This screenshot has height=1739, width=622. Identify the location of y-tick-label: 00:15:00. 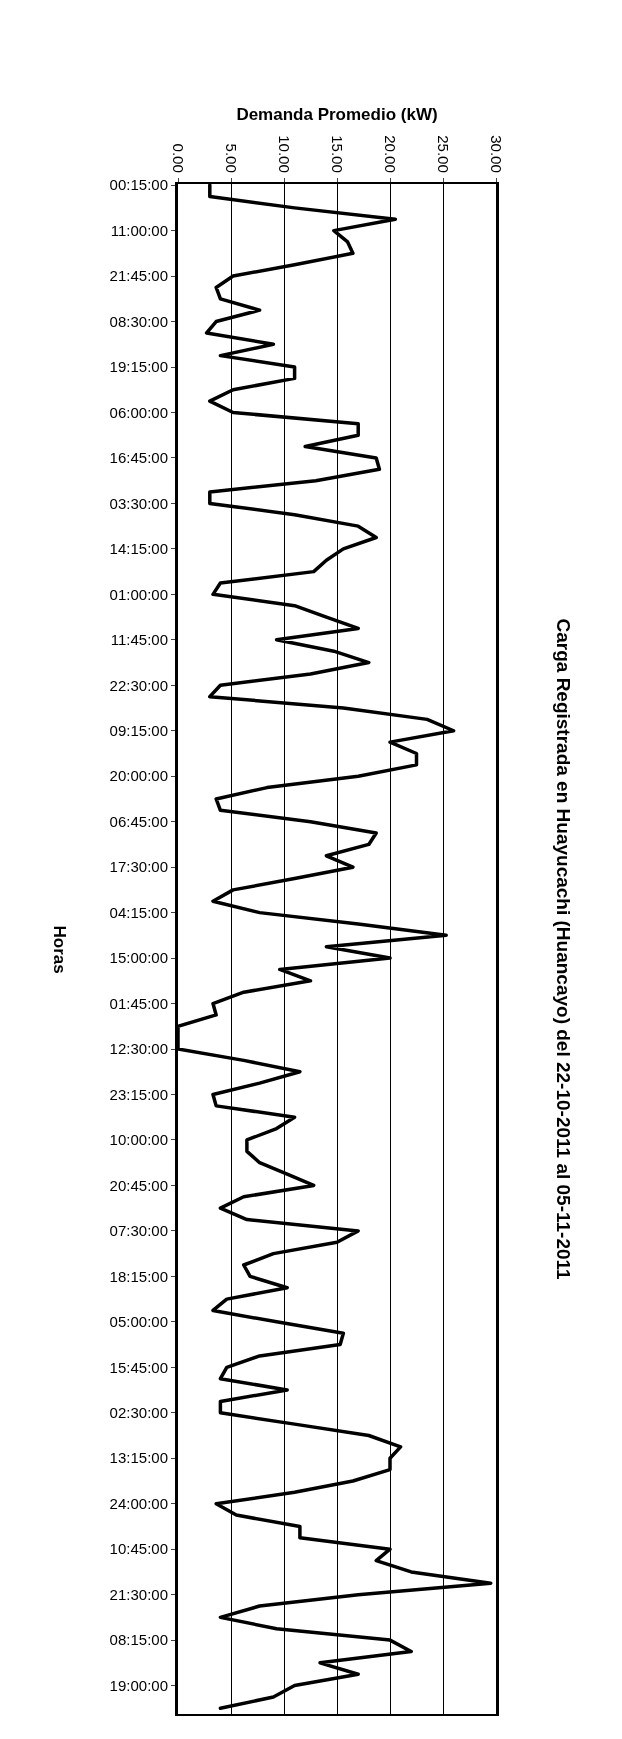
(138, 185).